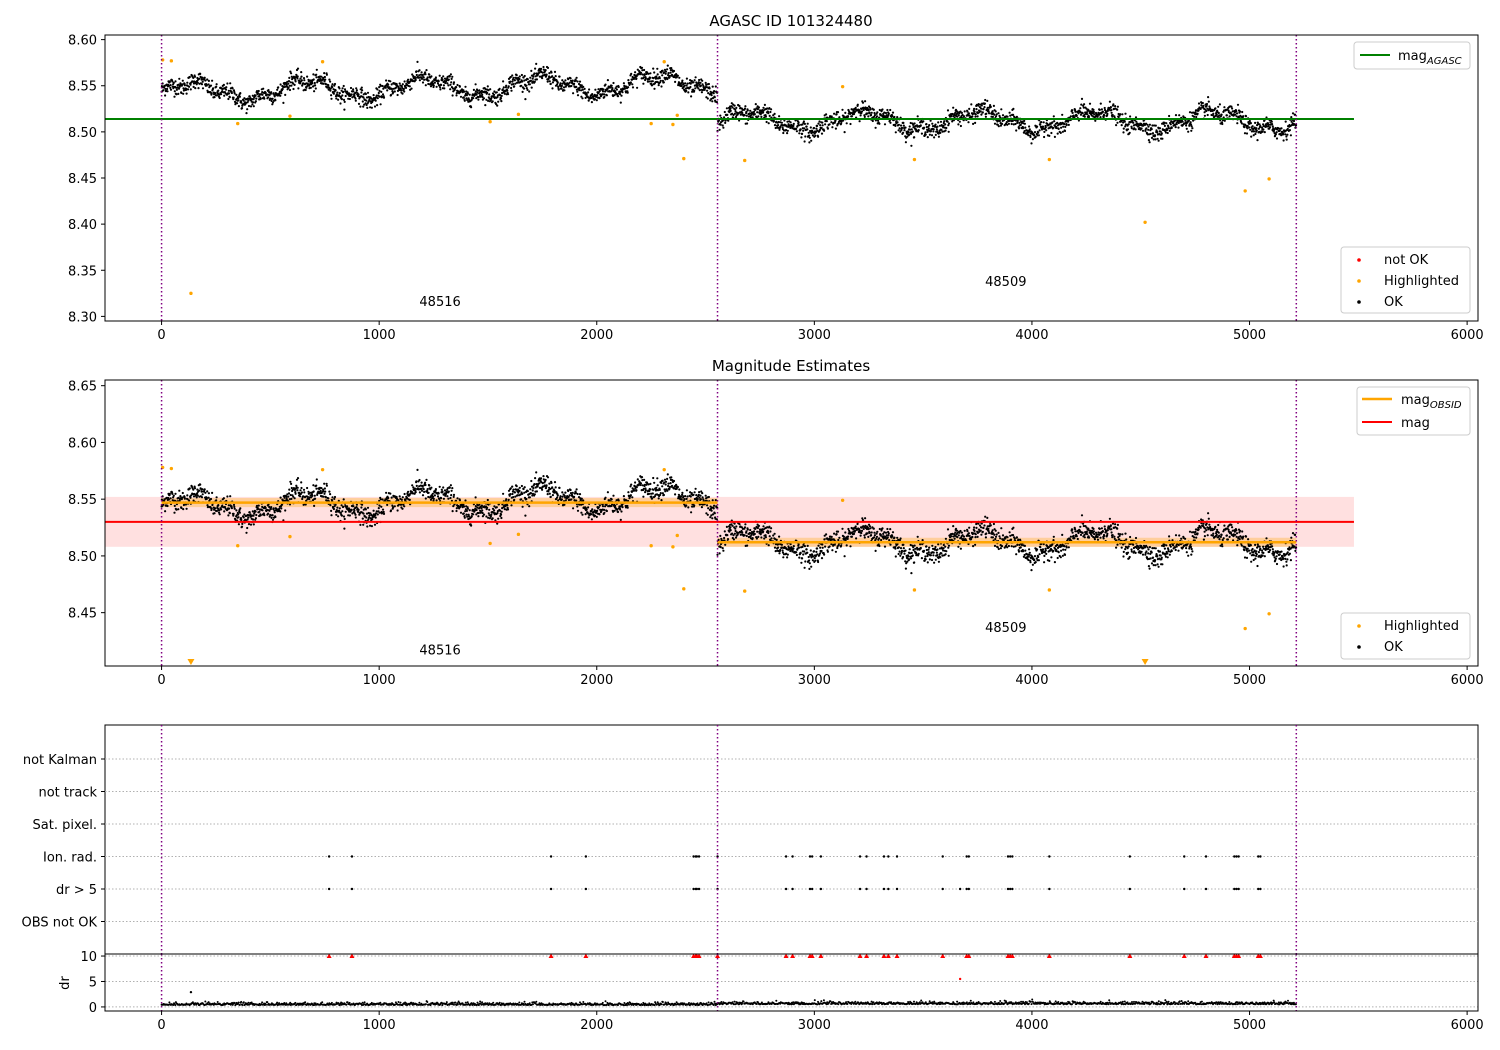 The height and width of the screenshot is (1050, 1500). What do you see at coordinates (82, 87) in the screenshot?
I see `y-tick-label: 8.55` at bounding box center [82, 87].